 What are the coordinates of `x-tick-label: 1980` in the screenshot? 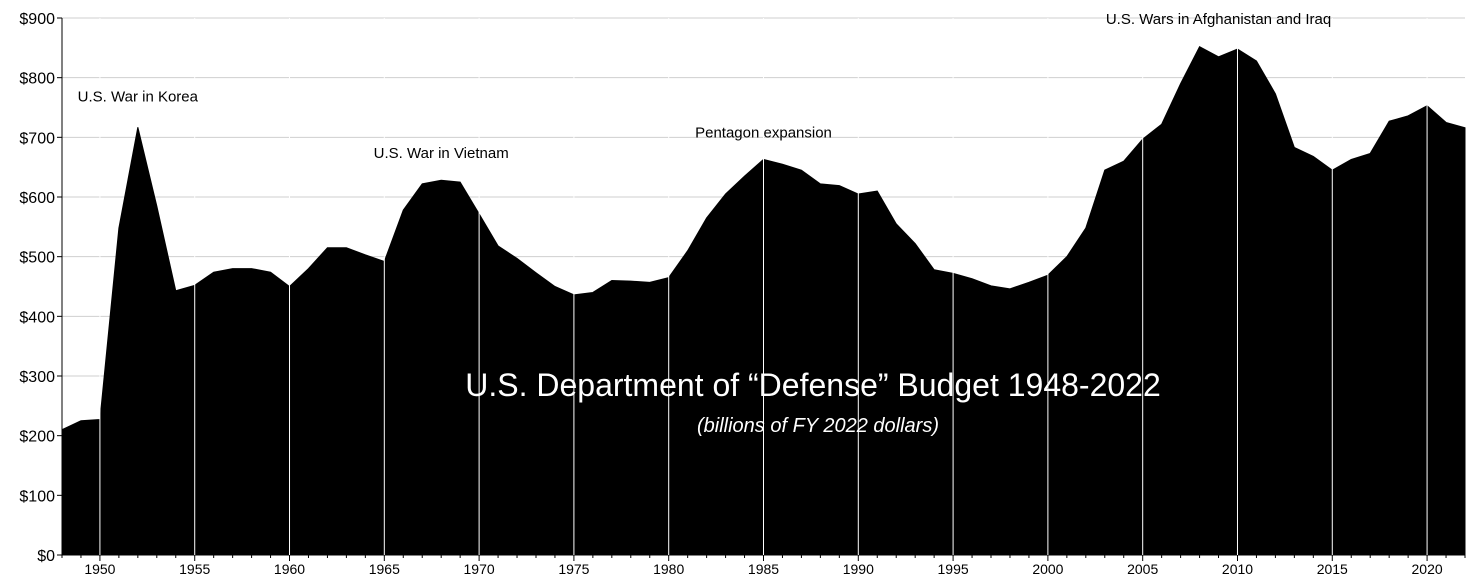 It's located at (668, 568).